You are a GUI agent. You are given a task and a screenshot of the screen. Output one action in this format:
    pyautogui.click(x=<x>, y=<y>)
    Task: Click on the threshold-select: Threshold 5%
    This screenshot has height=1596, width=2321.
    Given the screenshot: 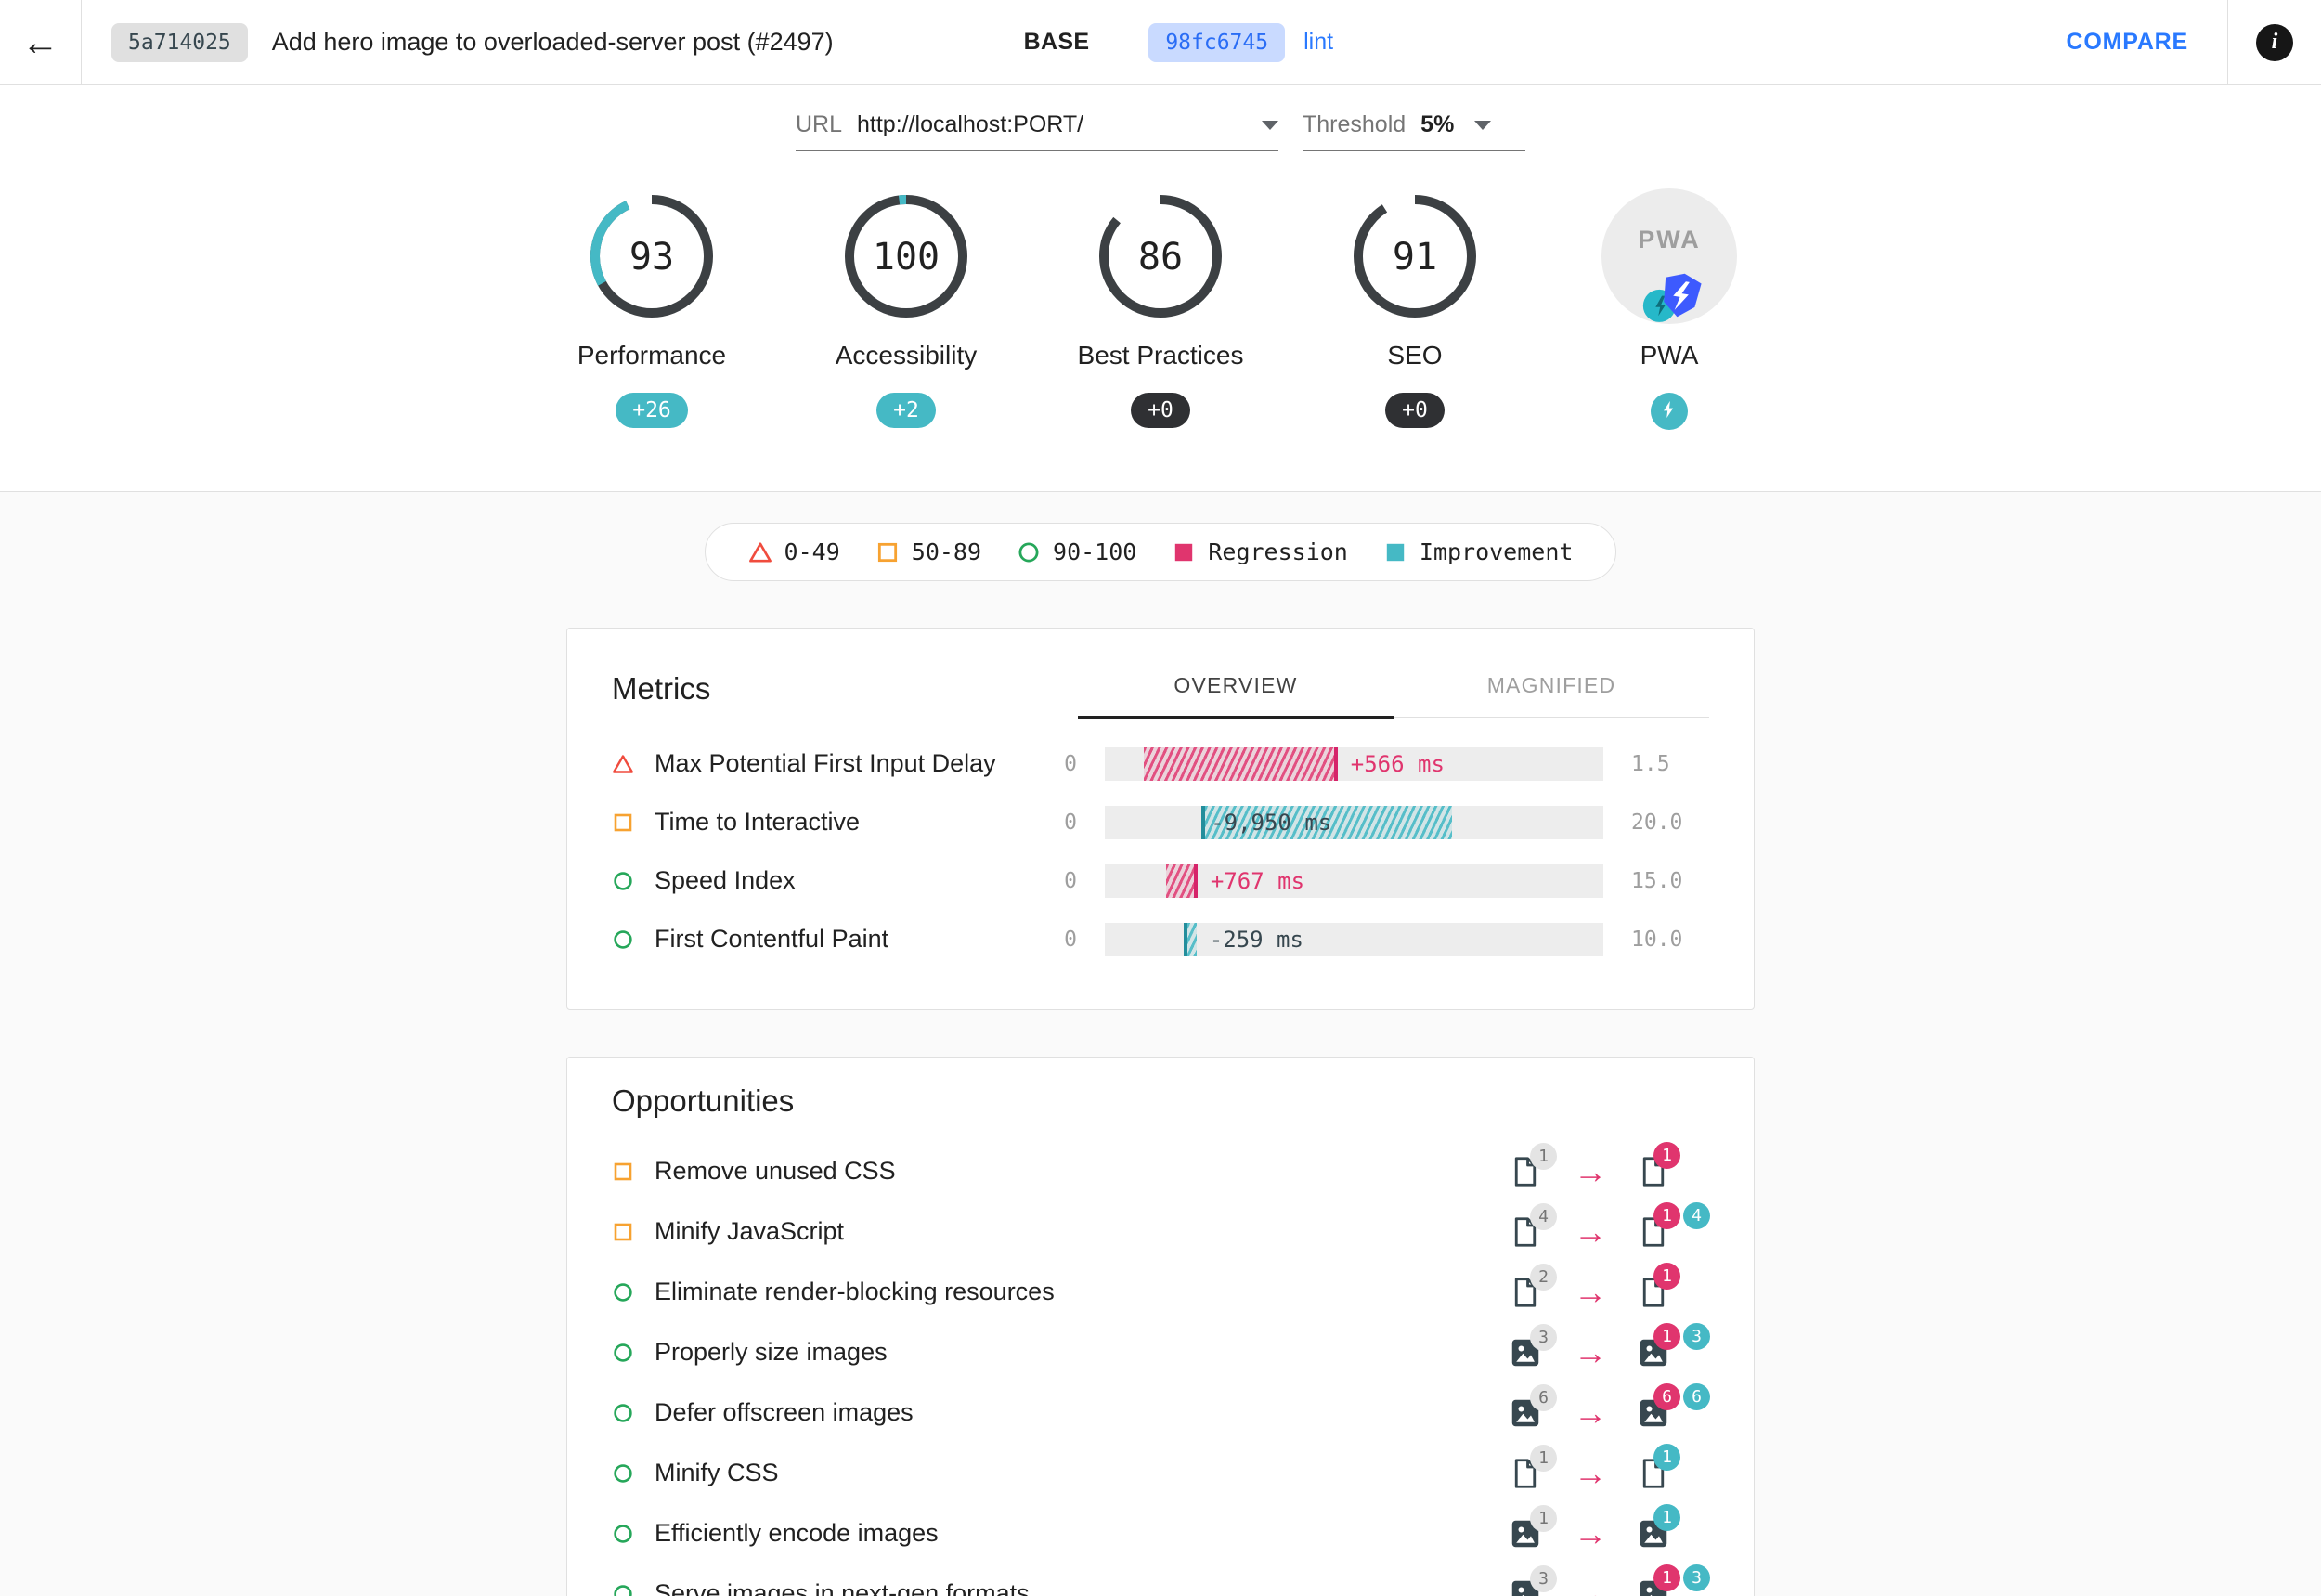 What is the action you would take?
    pyautogui.click(x=1414, y=131)
    